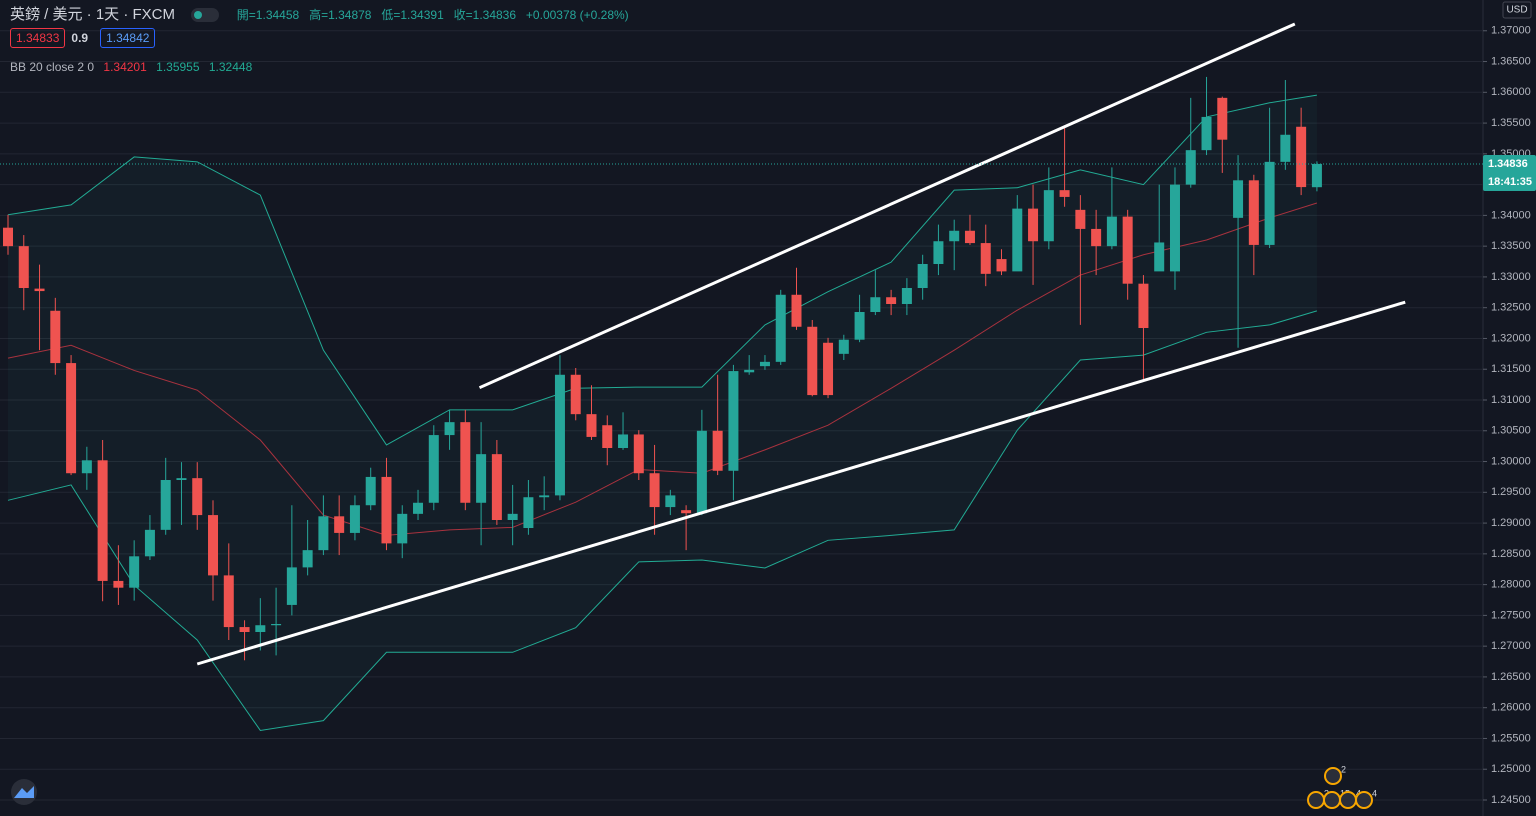  I want to click on indicator-legend: BB 20 close 2 0 1.34201 1.35955 1.32448, so click(134, 67).